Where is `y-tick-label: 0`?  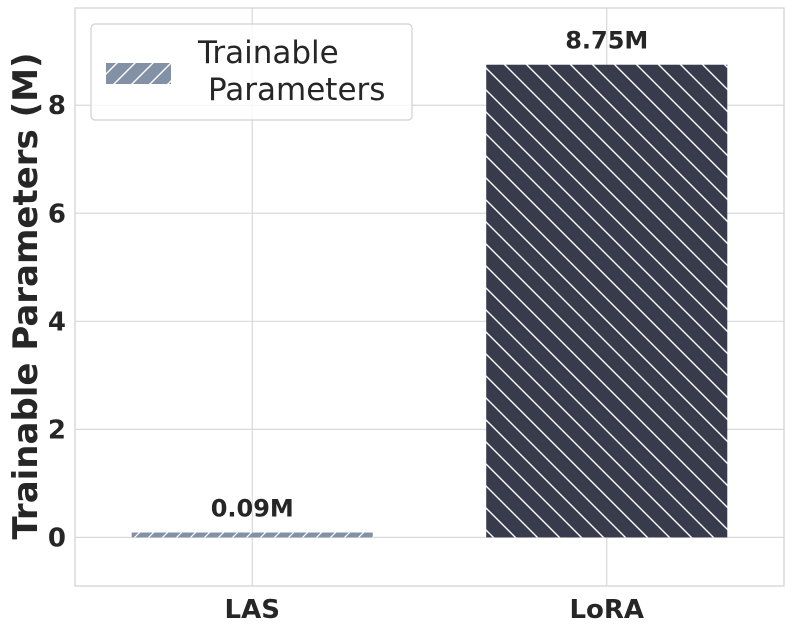
y-tick-label: 0 is located at coordinates (57, 538).